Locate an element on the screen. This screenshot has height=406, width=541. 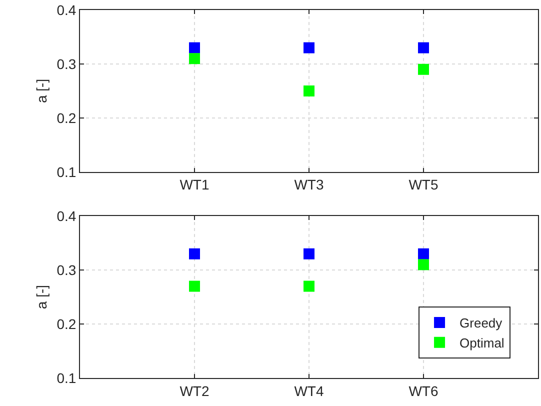
legend-label: Greedy is located at coordinates (481, 323).